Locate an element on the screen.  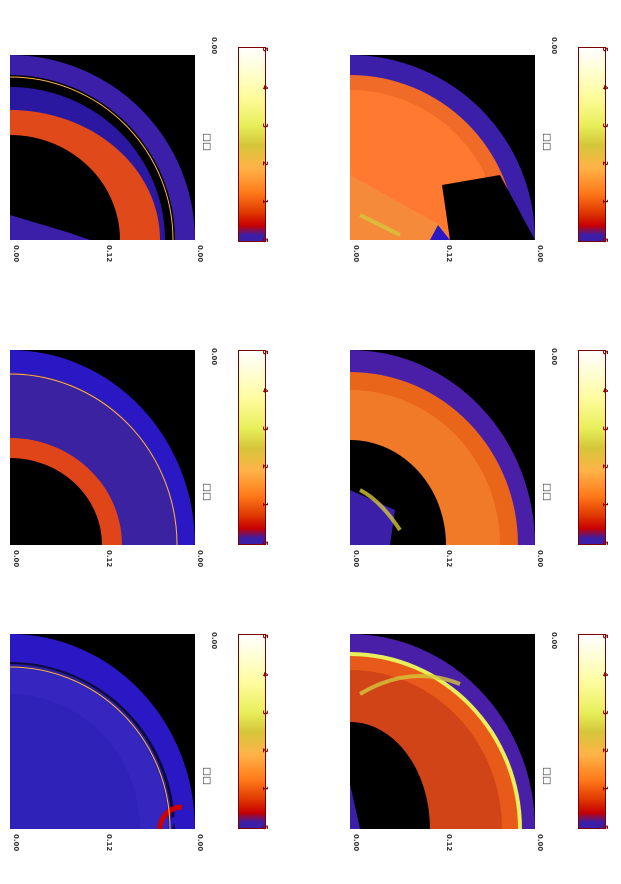
panel-4: 5 4 3 2 1 -5 0.00 0.12 0.00 0.00 ☐☐ is located at coordinates (485, 474).